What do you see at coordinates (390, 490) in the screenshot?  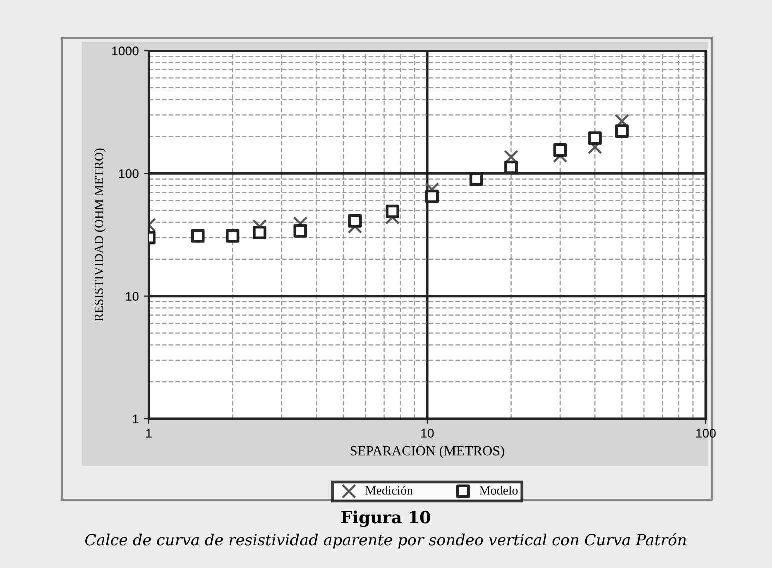 I see `legend-label: Medición` at bounding box center [390, 490].